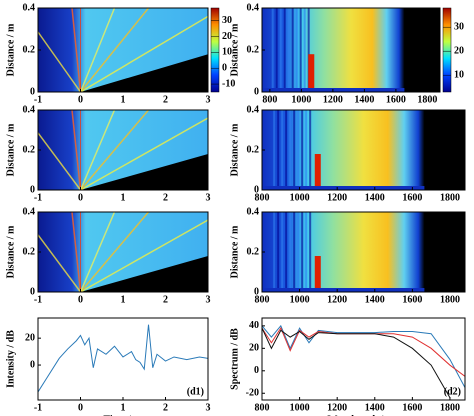 The image size is (474, 416). I want to click on colorbar-tick-label: 0, so click(224, 68).